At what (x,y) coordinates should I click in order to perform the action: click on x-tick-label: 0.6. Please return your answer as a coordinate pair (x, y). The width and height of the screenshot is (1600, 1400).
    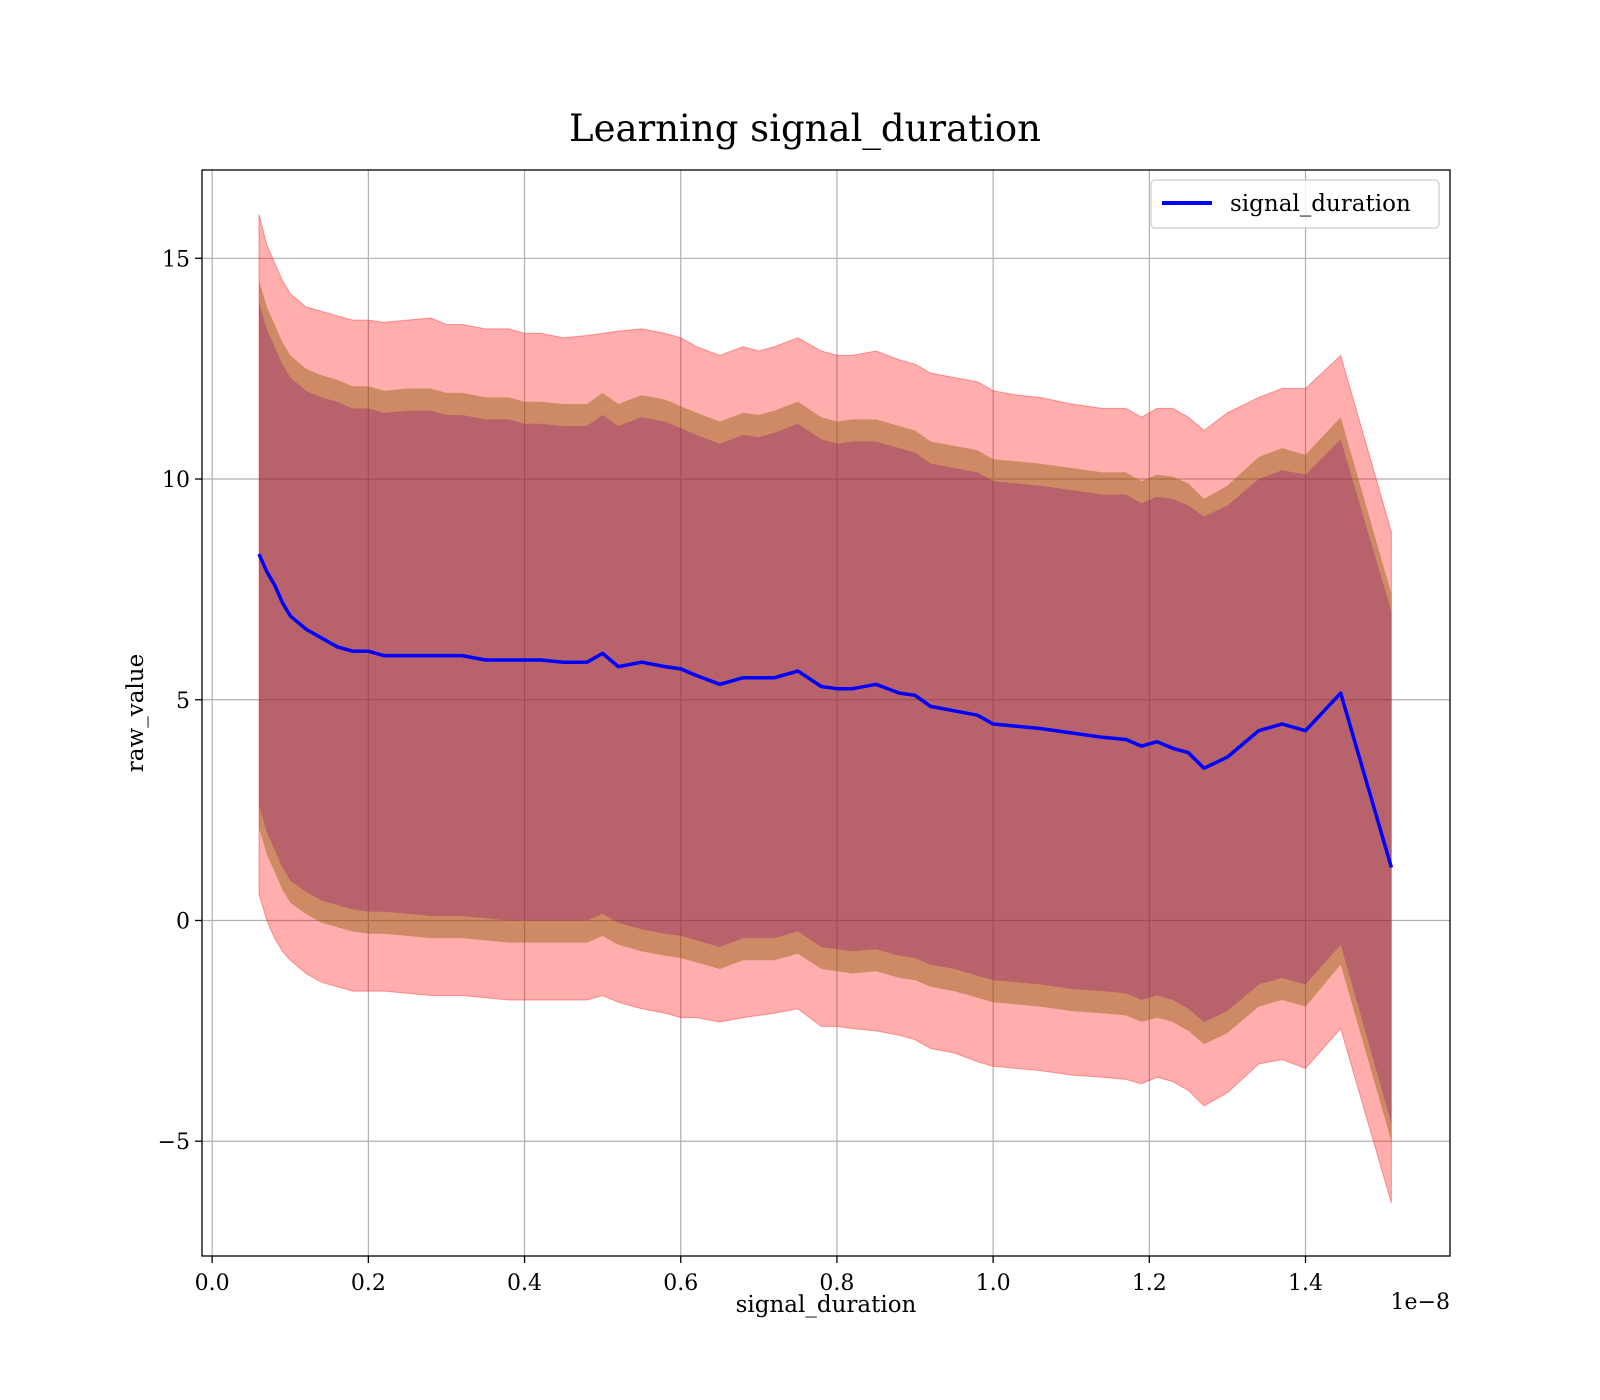
    Looking at the image, I should click on (680, 1283).